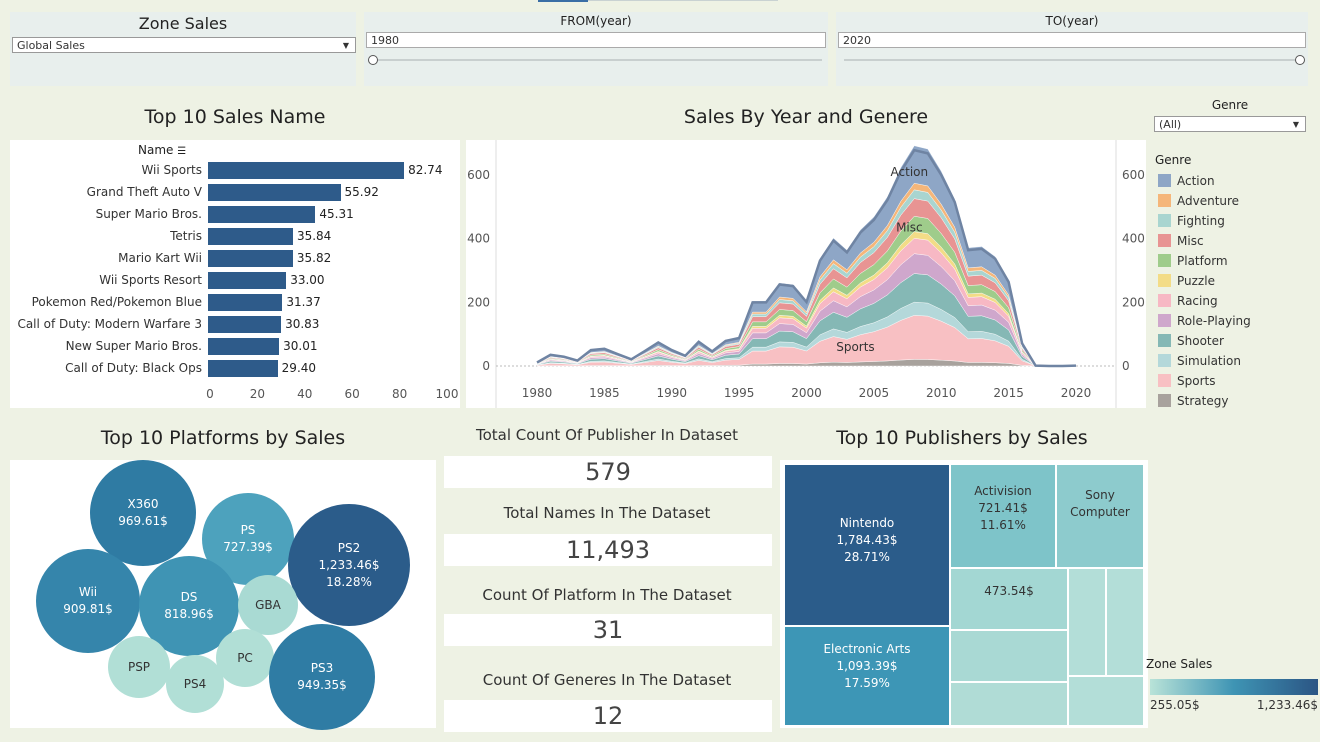 The width and height of the screenshot is (1320, 742). What do you see at coordinates (867, 666) in the screenshot?
I see `ea-value: 1,093.39$` at bounding box center [867, 666].